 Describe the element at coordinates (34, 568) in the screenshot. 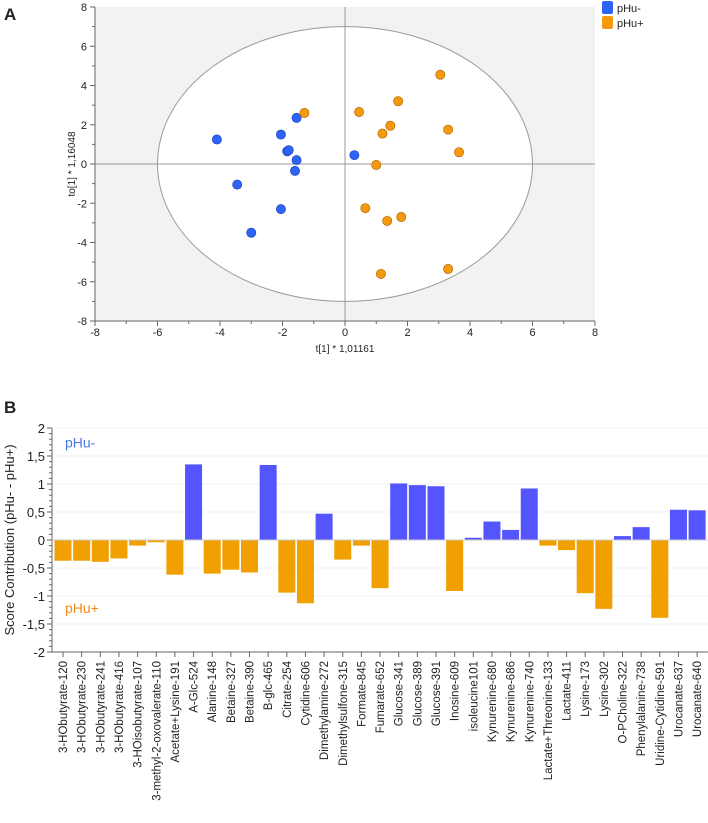

I see `y-tick-label: -0,5` at that location.